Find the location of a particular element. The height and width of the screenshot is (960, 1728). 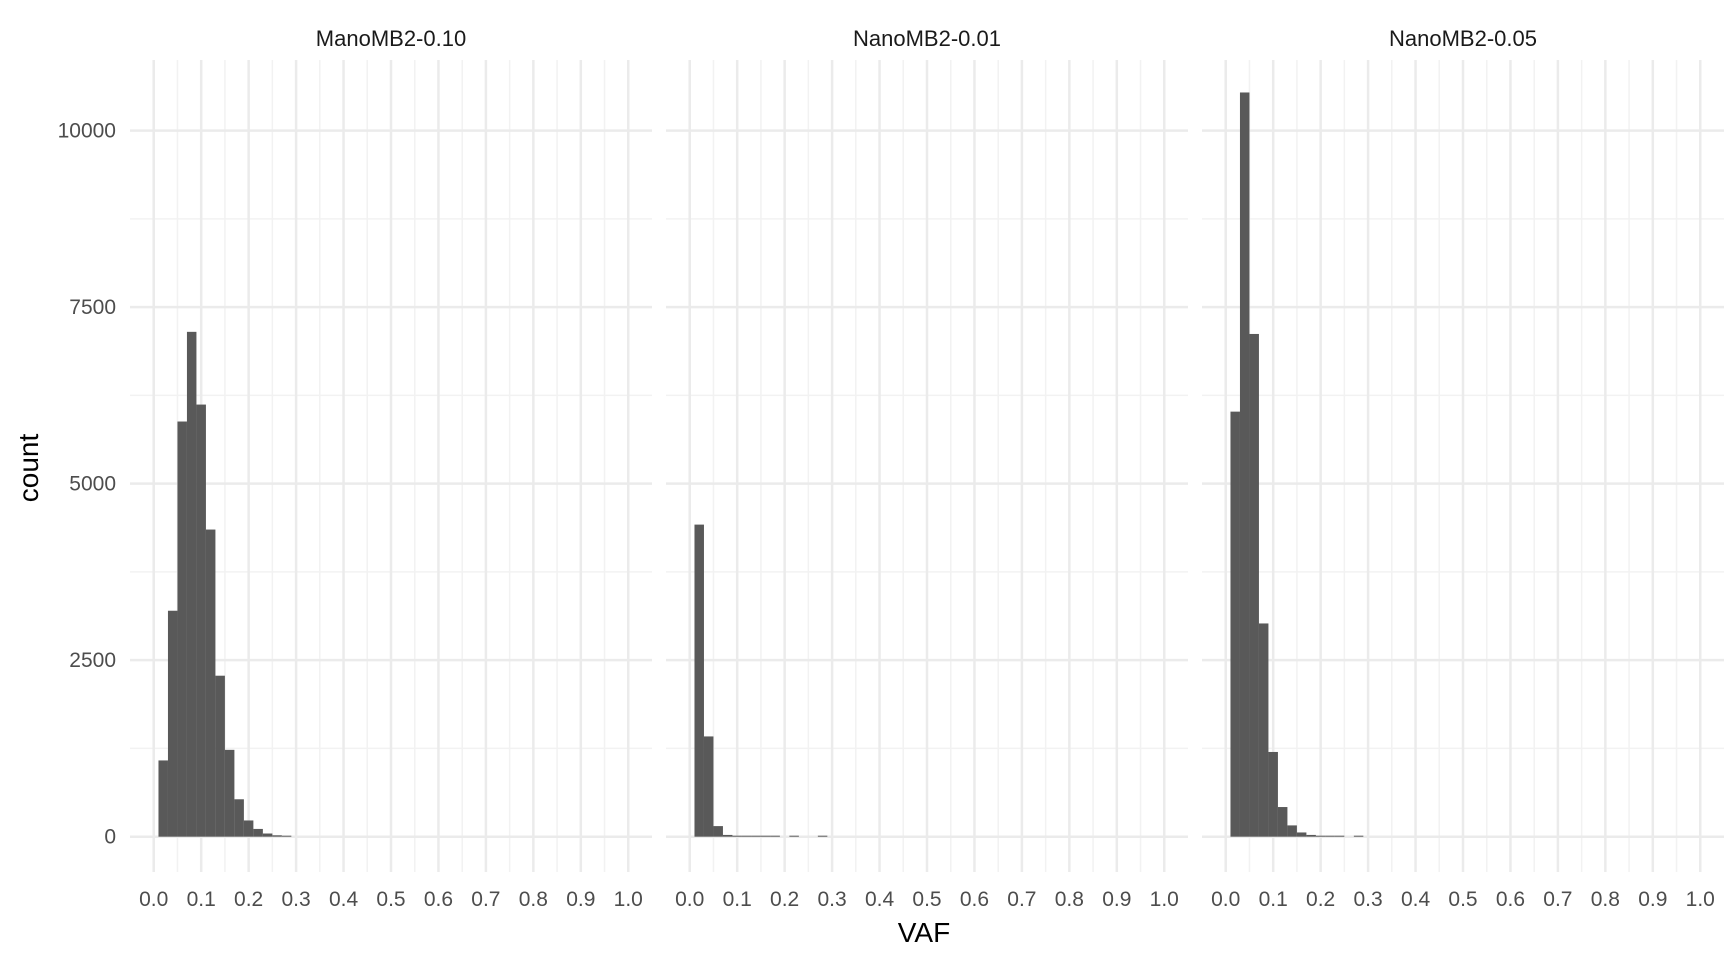

y-tick-label: 7500 is located at coordinates (92, 307).